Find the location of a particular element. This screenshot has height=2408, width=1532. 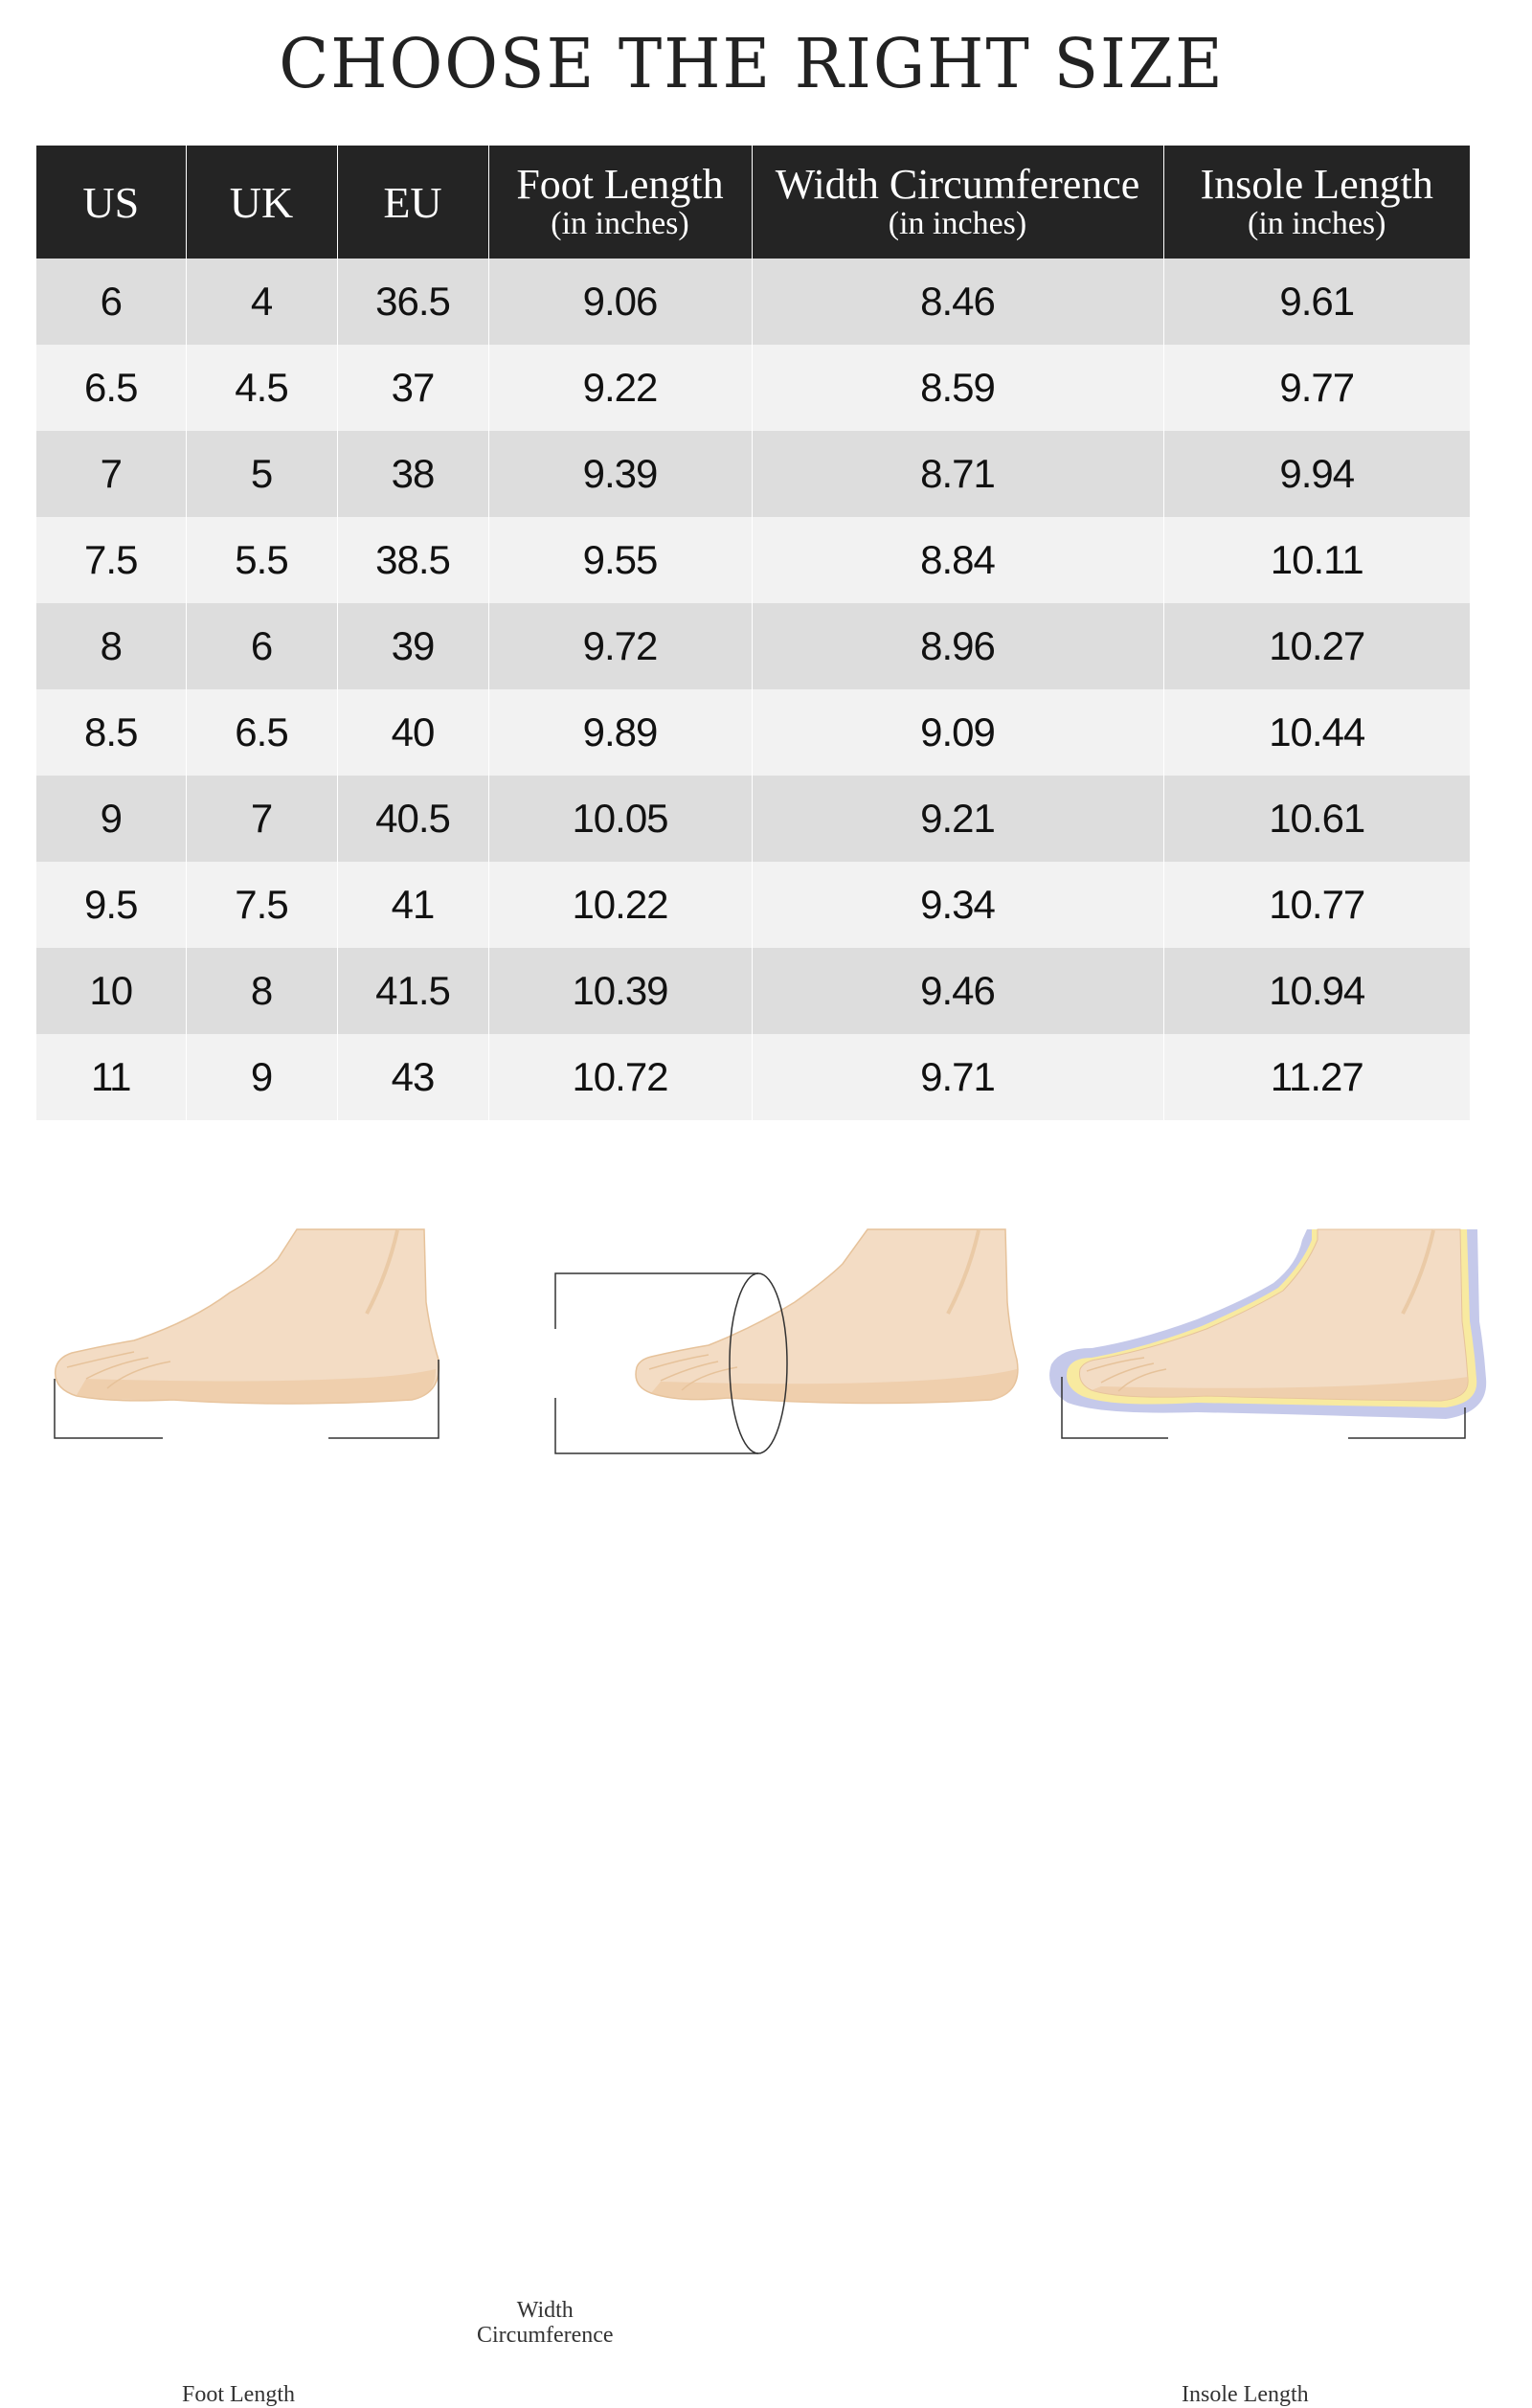

cell-foot-length: 9.06 is located at coordinates (621, 302).